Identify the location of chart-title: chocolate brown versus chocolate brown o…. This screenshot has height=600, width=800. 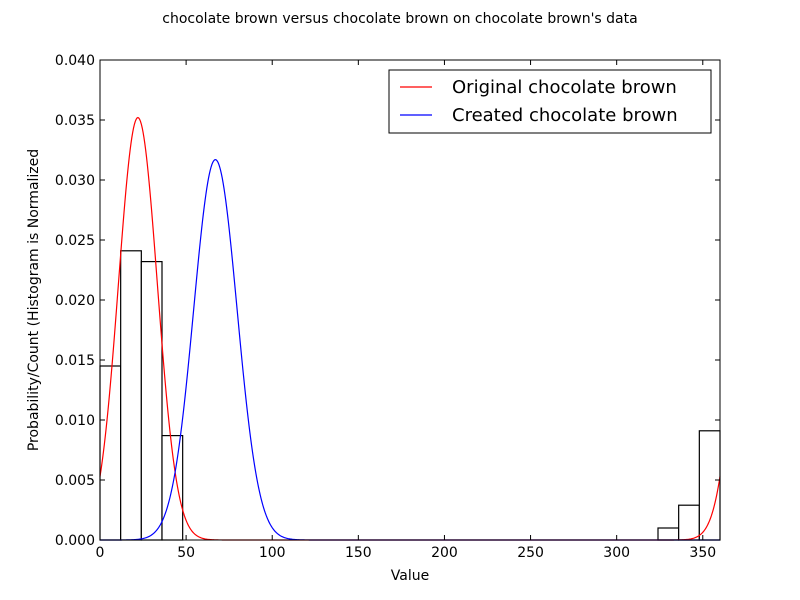
(399, 19).